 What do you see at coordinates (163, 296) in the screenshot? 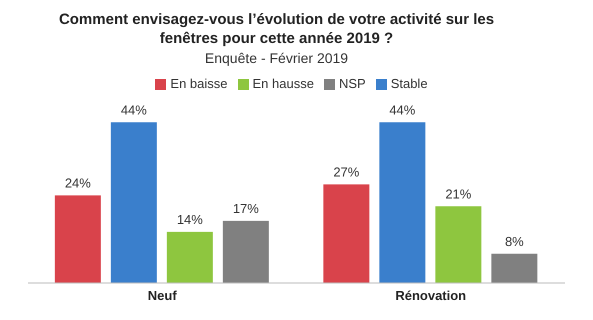
I see `x-tick-label: Neuf` at bounding box center [163, 296].